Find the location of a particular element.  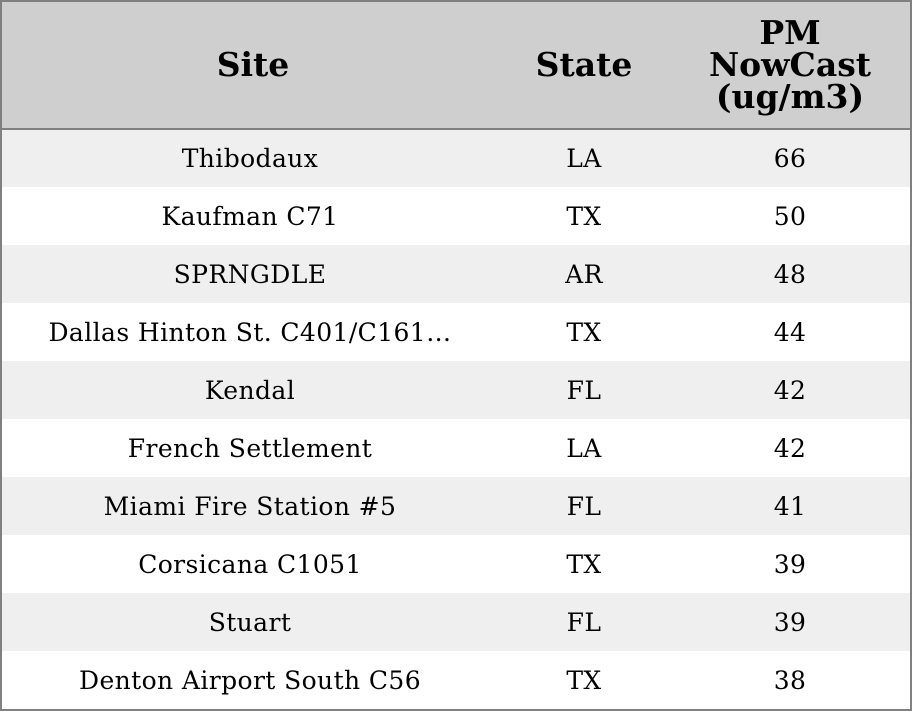

cell-state: AR is located at coordinates (584, 274).